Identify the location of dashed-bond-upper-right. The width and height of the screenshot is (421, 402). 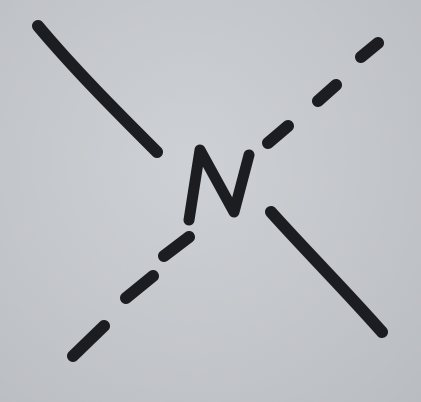
(323, 93).